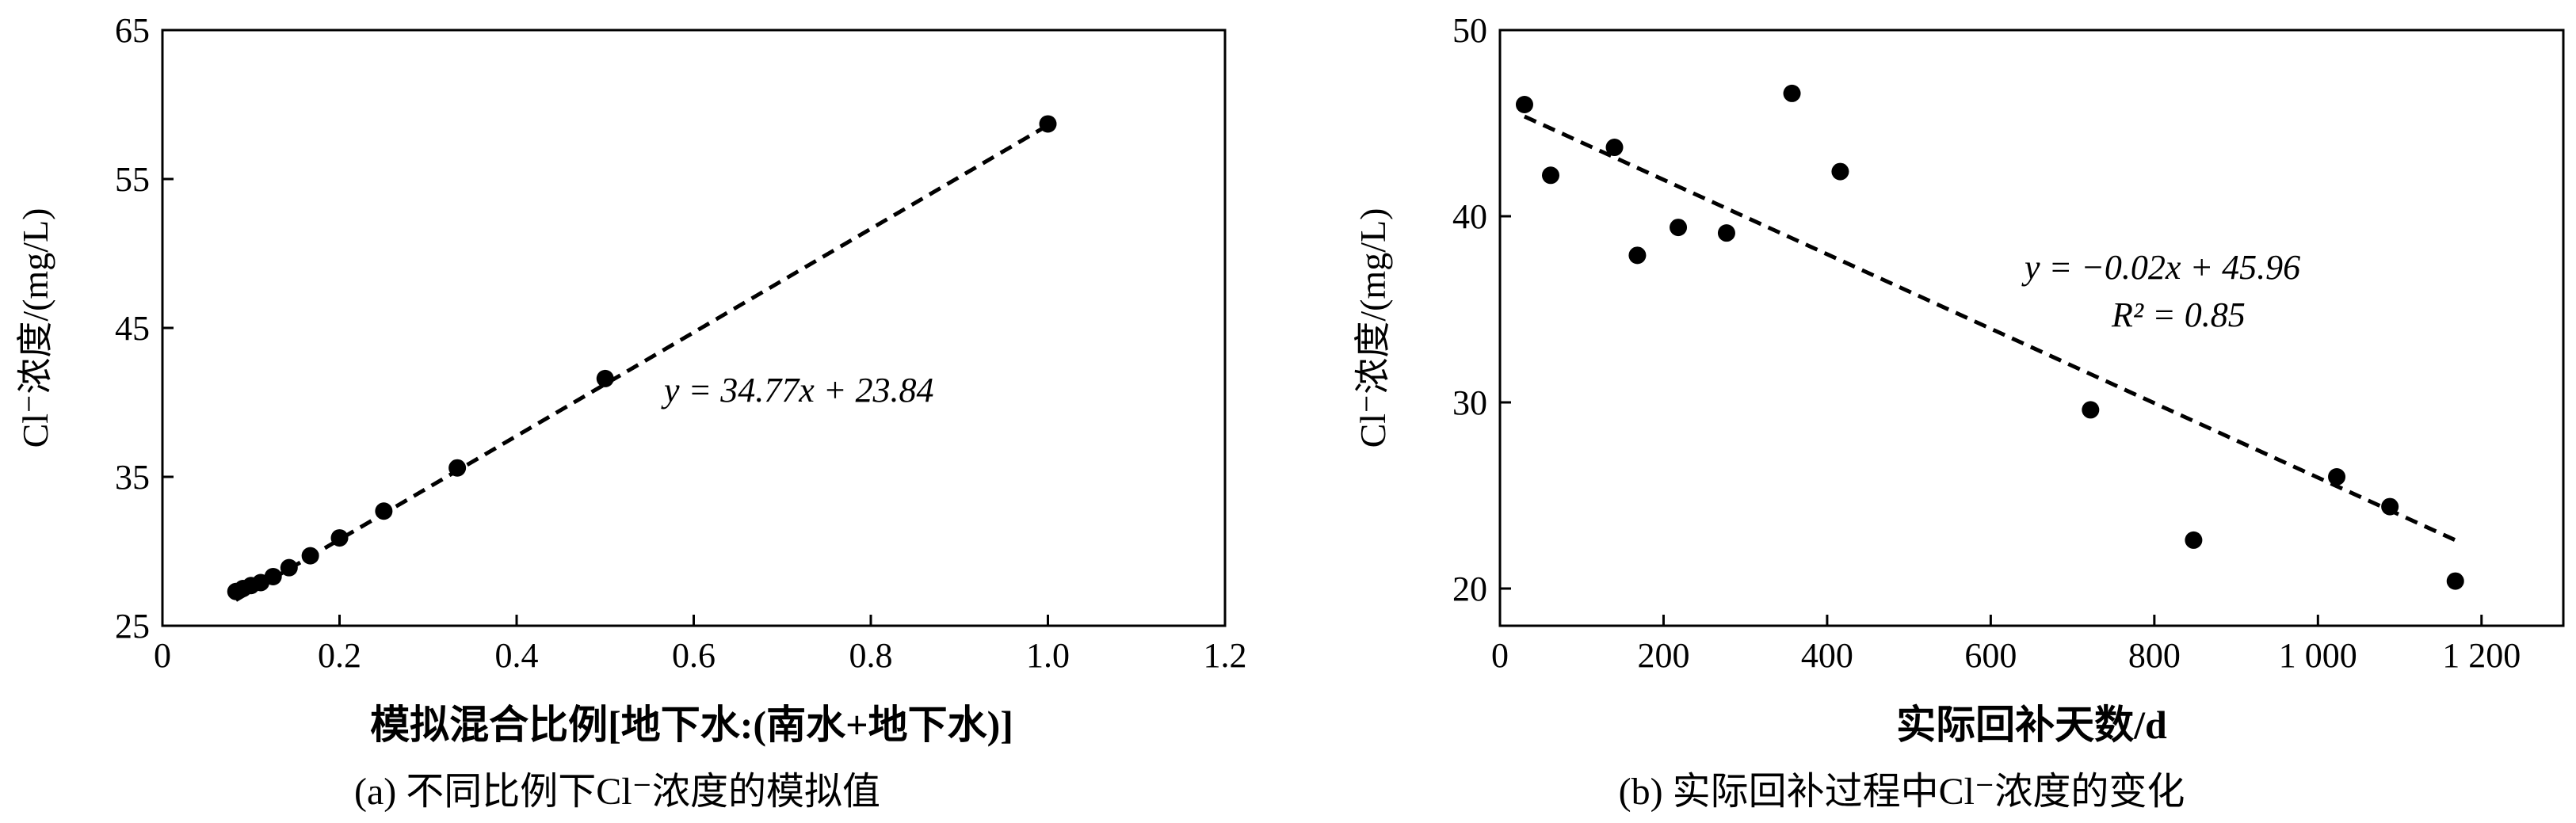  I want to click on chart-a-ytick-label: 65, so click(132, 30).